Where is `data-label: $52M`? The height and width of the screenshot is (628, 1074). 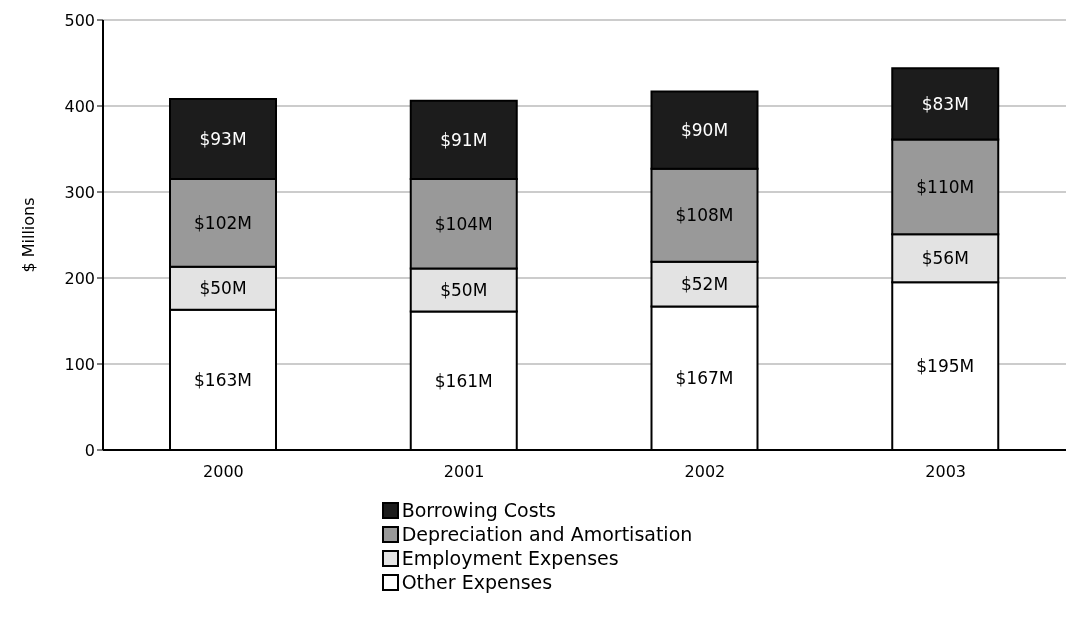 data-label: $52M is located at coordinates (704, 284).